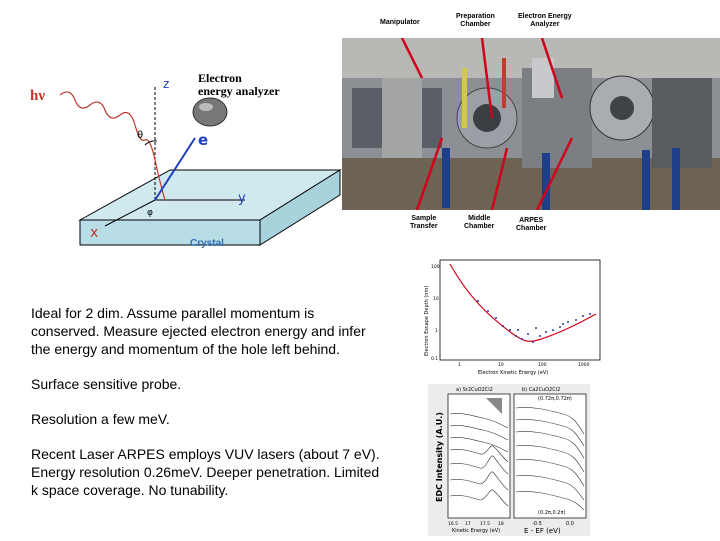  I want to click on plot1-ytick-10: 10, so click(436, 299).